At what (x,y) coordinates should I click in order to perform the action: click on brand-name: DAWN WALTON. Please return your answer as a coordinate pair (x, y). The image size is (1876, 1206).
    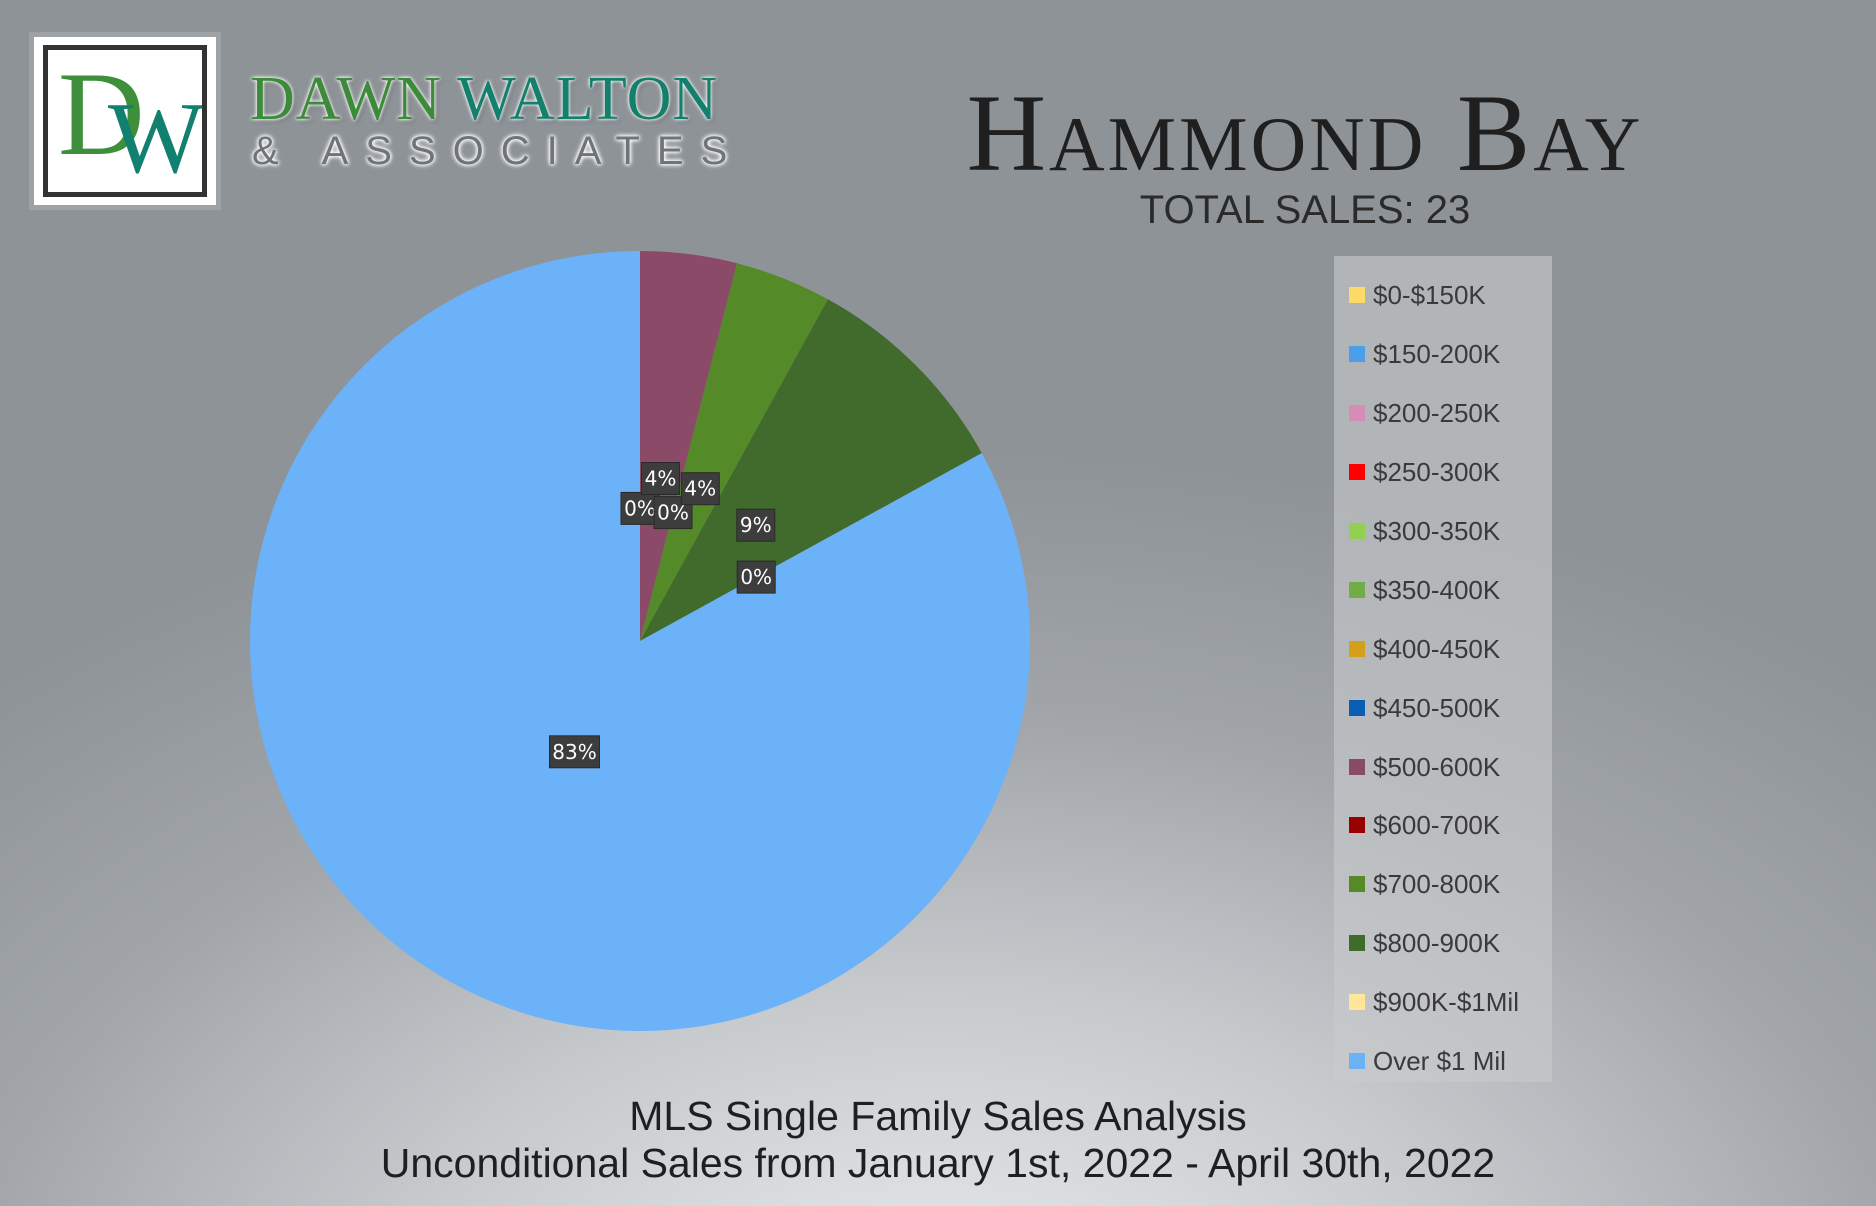
    Looking at the image, I should click on (484, 99).